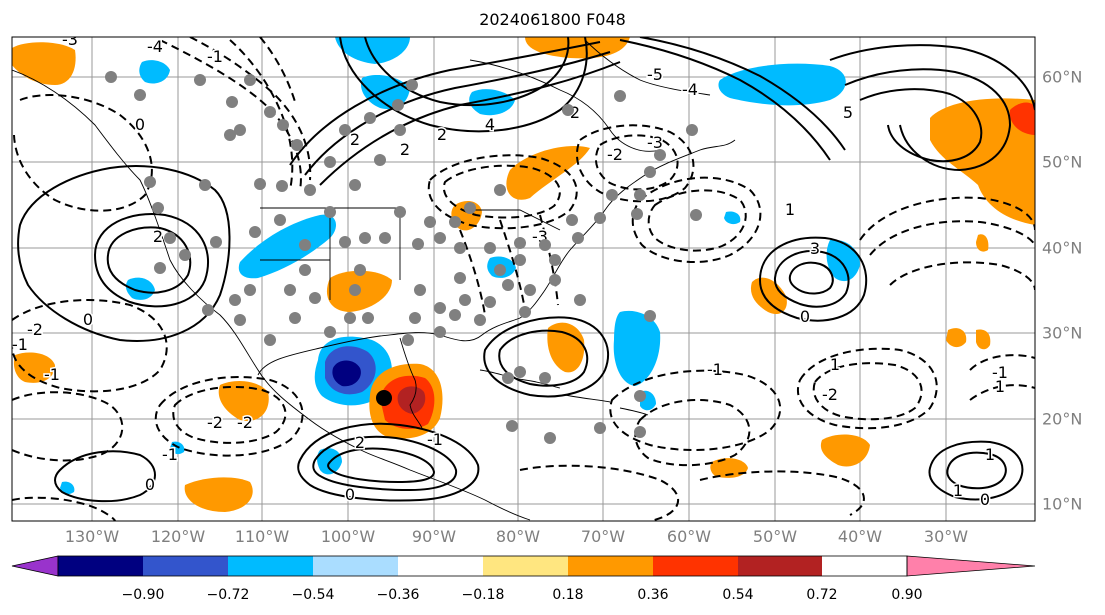 The height and width of the screenshot is (615, 1105). Describe the element at coordinates (689, 536) in the screenshot. I see `longitude-label: 60°W` at that location.